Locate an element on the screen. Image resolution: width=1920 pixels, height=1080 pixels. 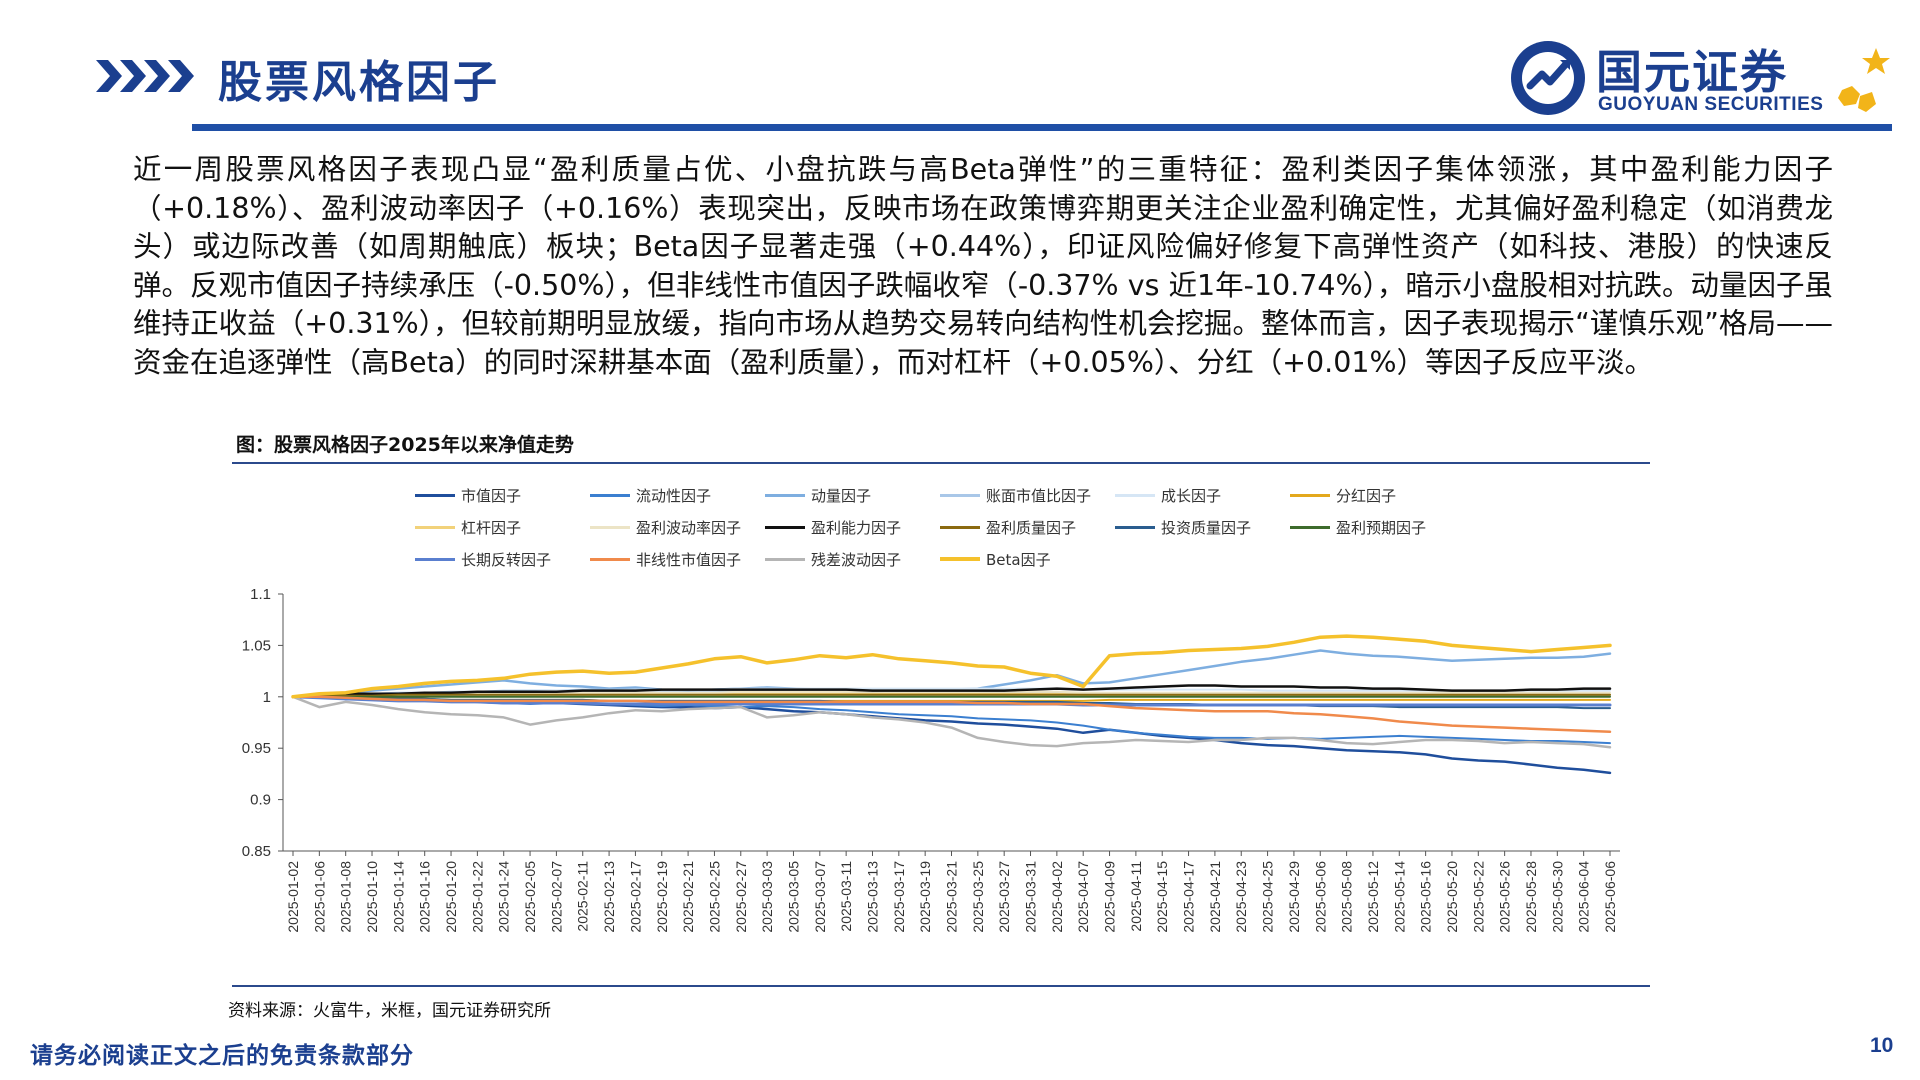
x-tick-label: 2025-04-29 is located at coordinates (1294, 897).